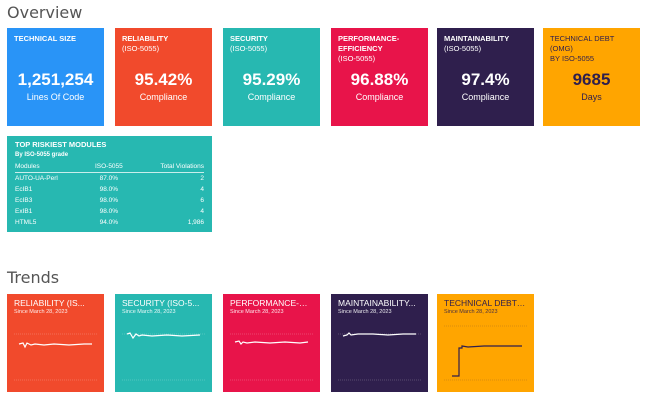 This screenshot has height=400, width=648. I want to click on reliability-trend-tile: RELIABILITY (IS... Since March 28, 2023, so click(55, 343).